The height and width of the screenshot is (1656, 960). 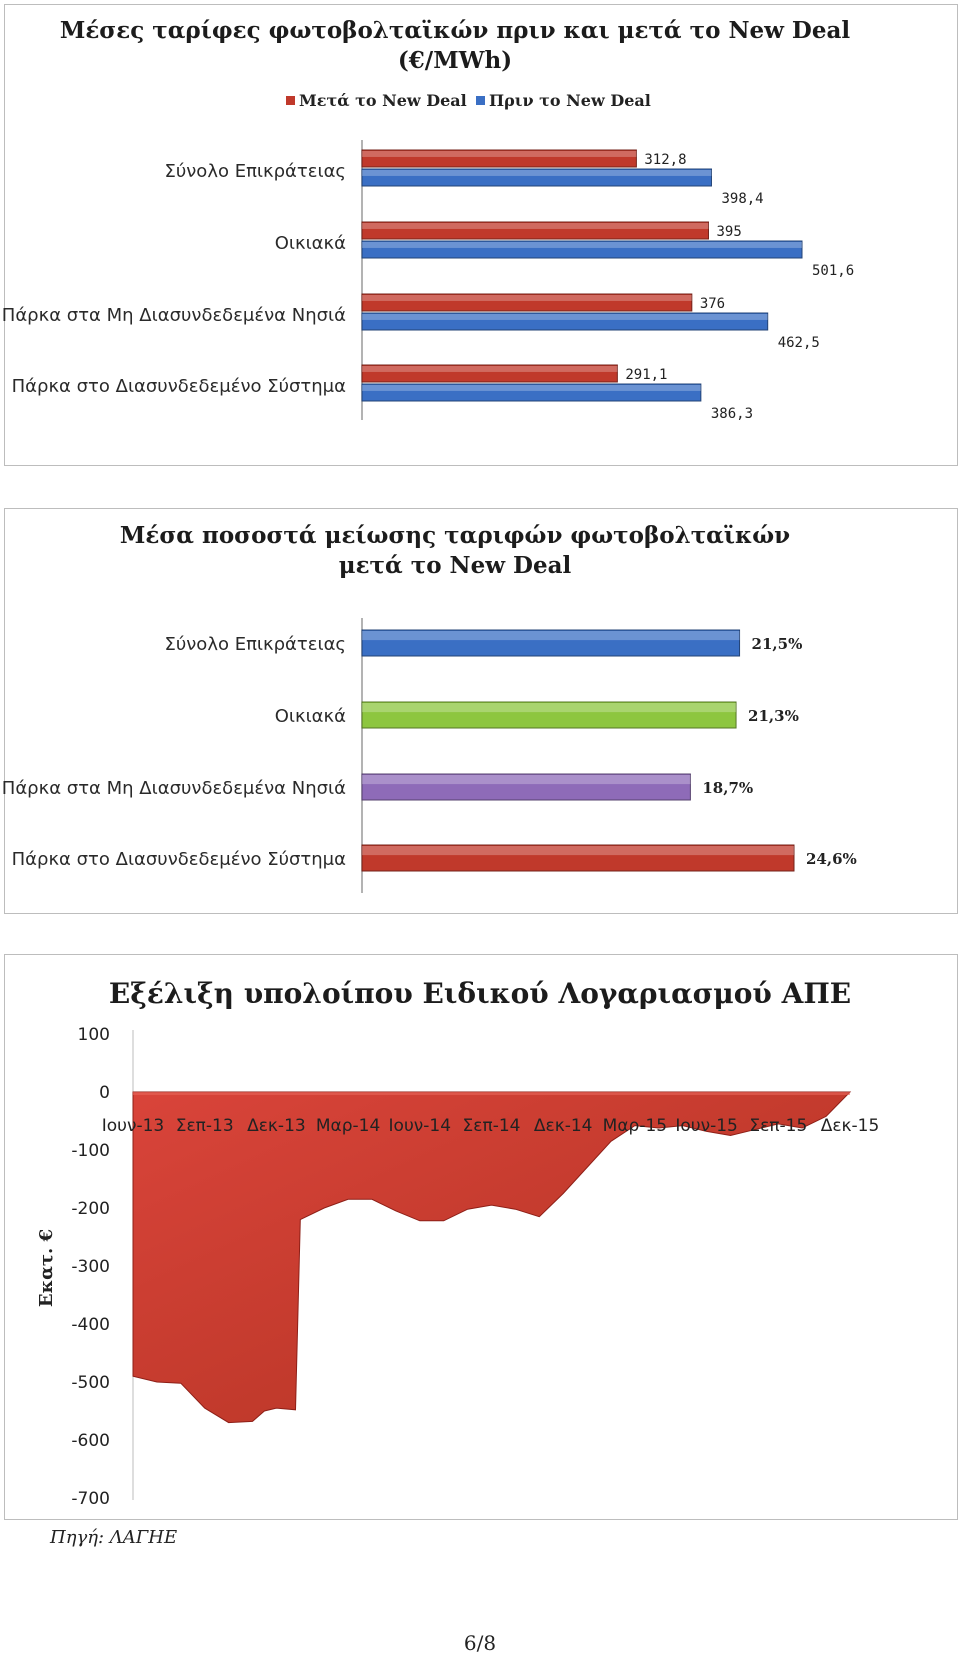 I want to click on chart3-ytick-label: -400, so click(x=90, y=1325).